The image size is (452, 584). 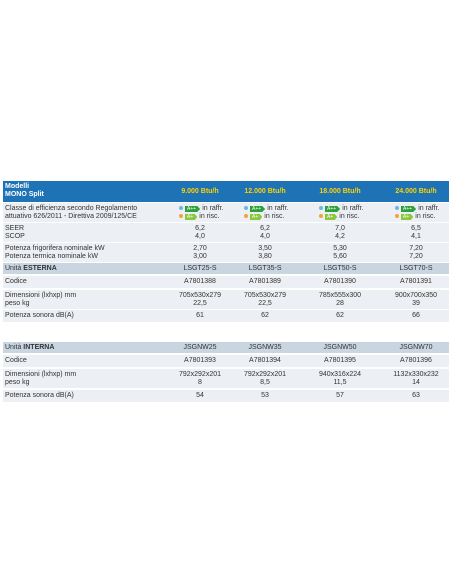 I want to click on model: LSGT25-S, so click(x=200, y=268).